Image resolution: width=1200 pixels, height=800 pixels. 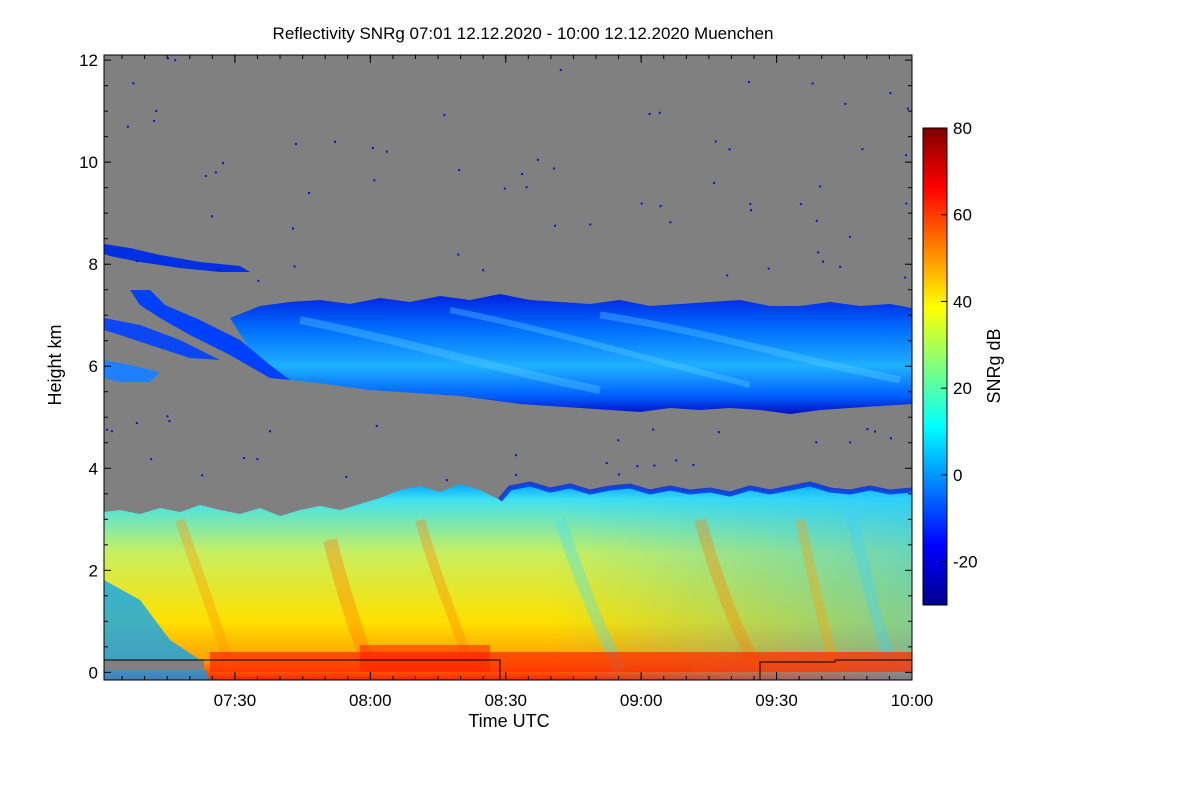 I want to click on y-tick-label: 4, so click(x=93, y=468).